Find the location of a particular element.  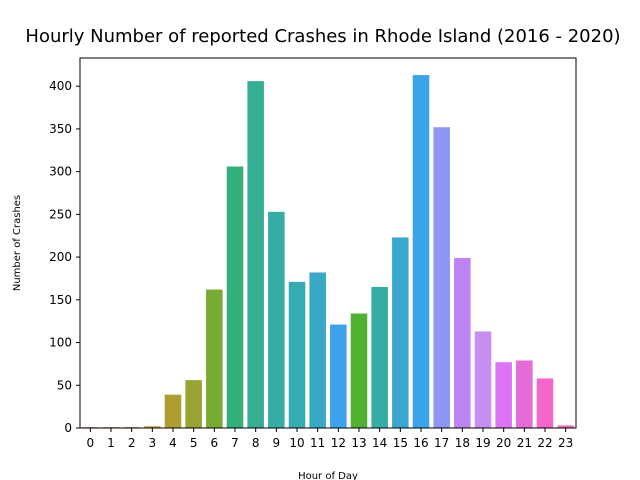

y-tick-label: 250 is located at coordinates (60, 214).